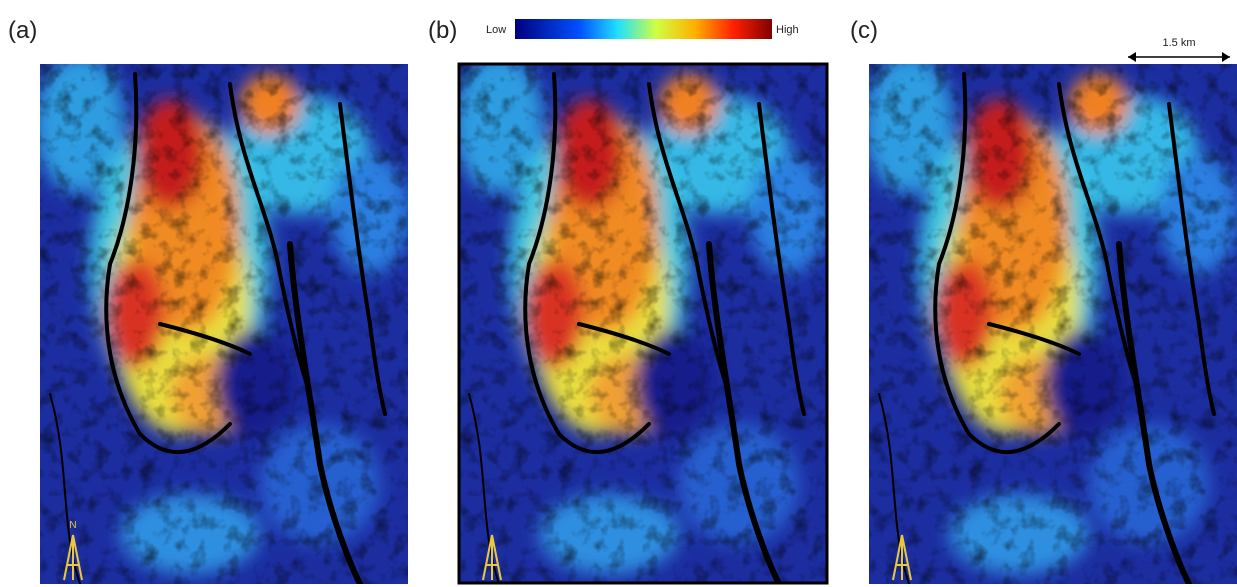 The height and width of the screenshot is (587, 1237). I want to click on scale-bar: 1.5 km, so click(1179, 49).